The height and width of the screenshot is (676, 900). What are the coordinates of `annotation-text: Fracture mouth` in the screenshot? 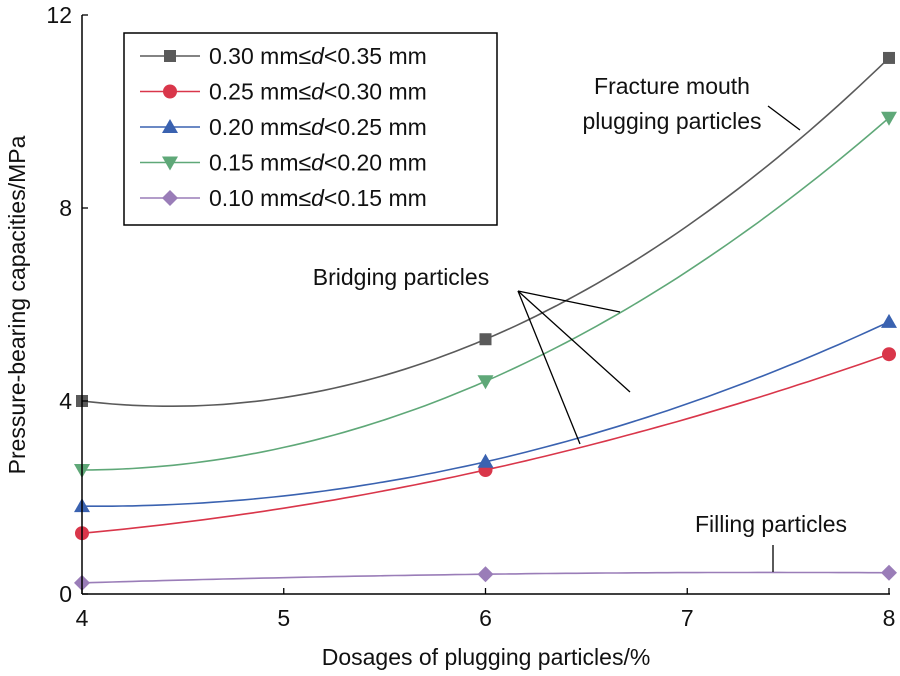 It's located at (672, 86).